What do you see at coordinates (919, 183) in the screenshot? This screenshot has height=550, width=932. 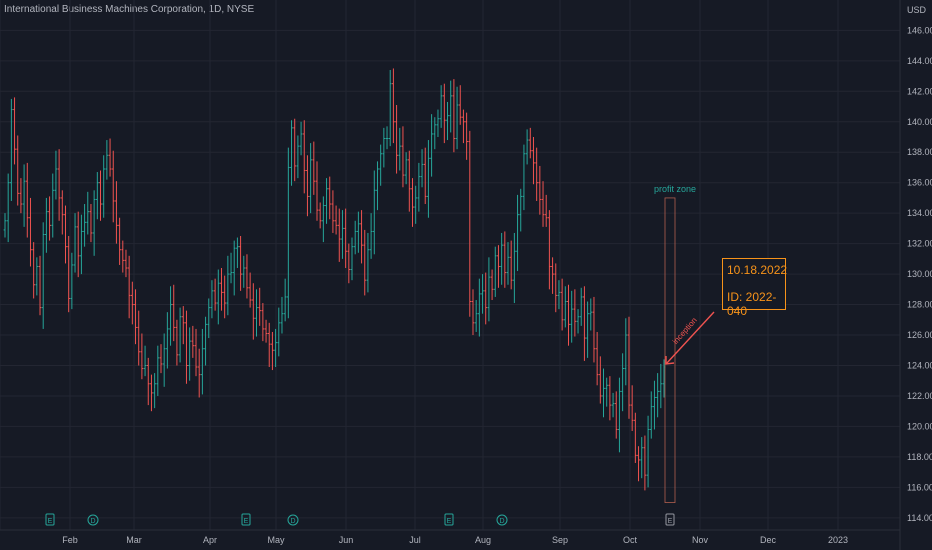 I see `price-tick: 136.00` at bounding box center [919, 183].